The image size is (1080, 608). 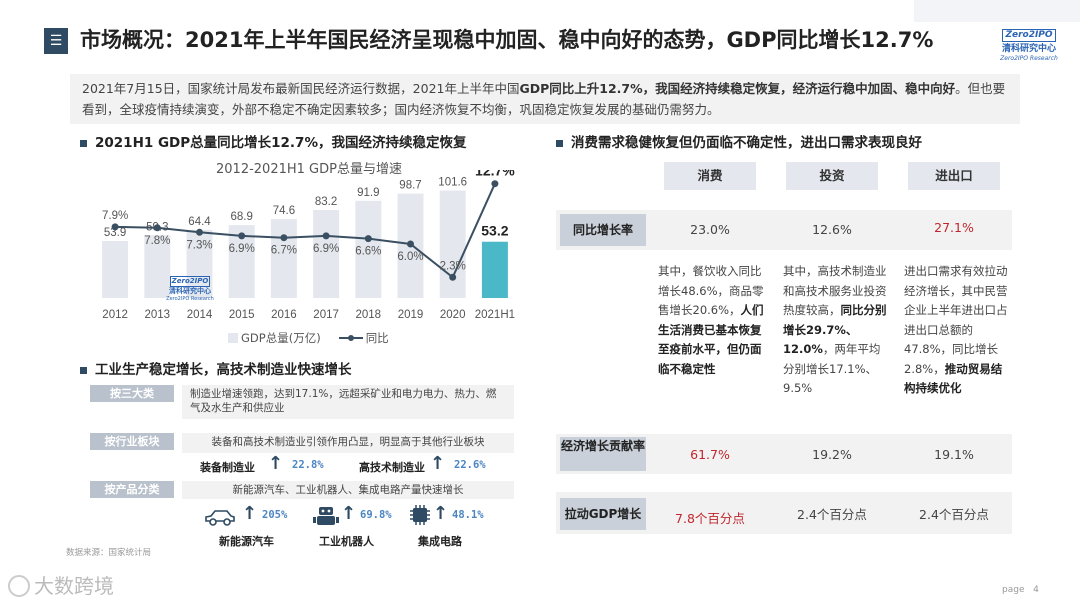 I want to click on corner-decoration, so click(x=997, y=11).